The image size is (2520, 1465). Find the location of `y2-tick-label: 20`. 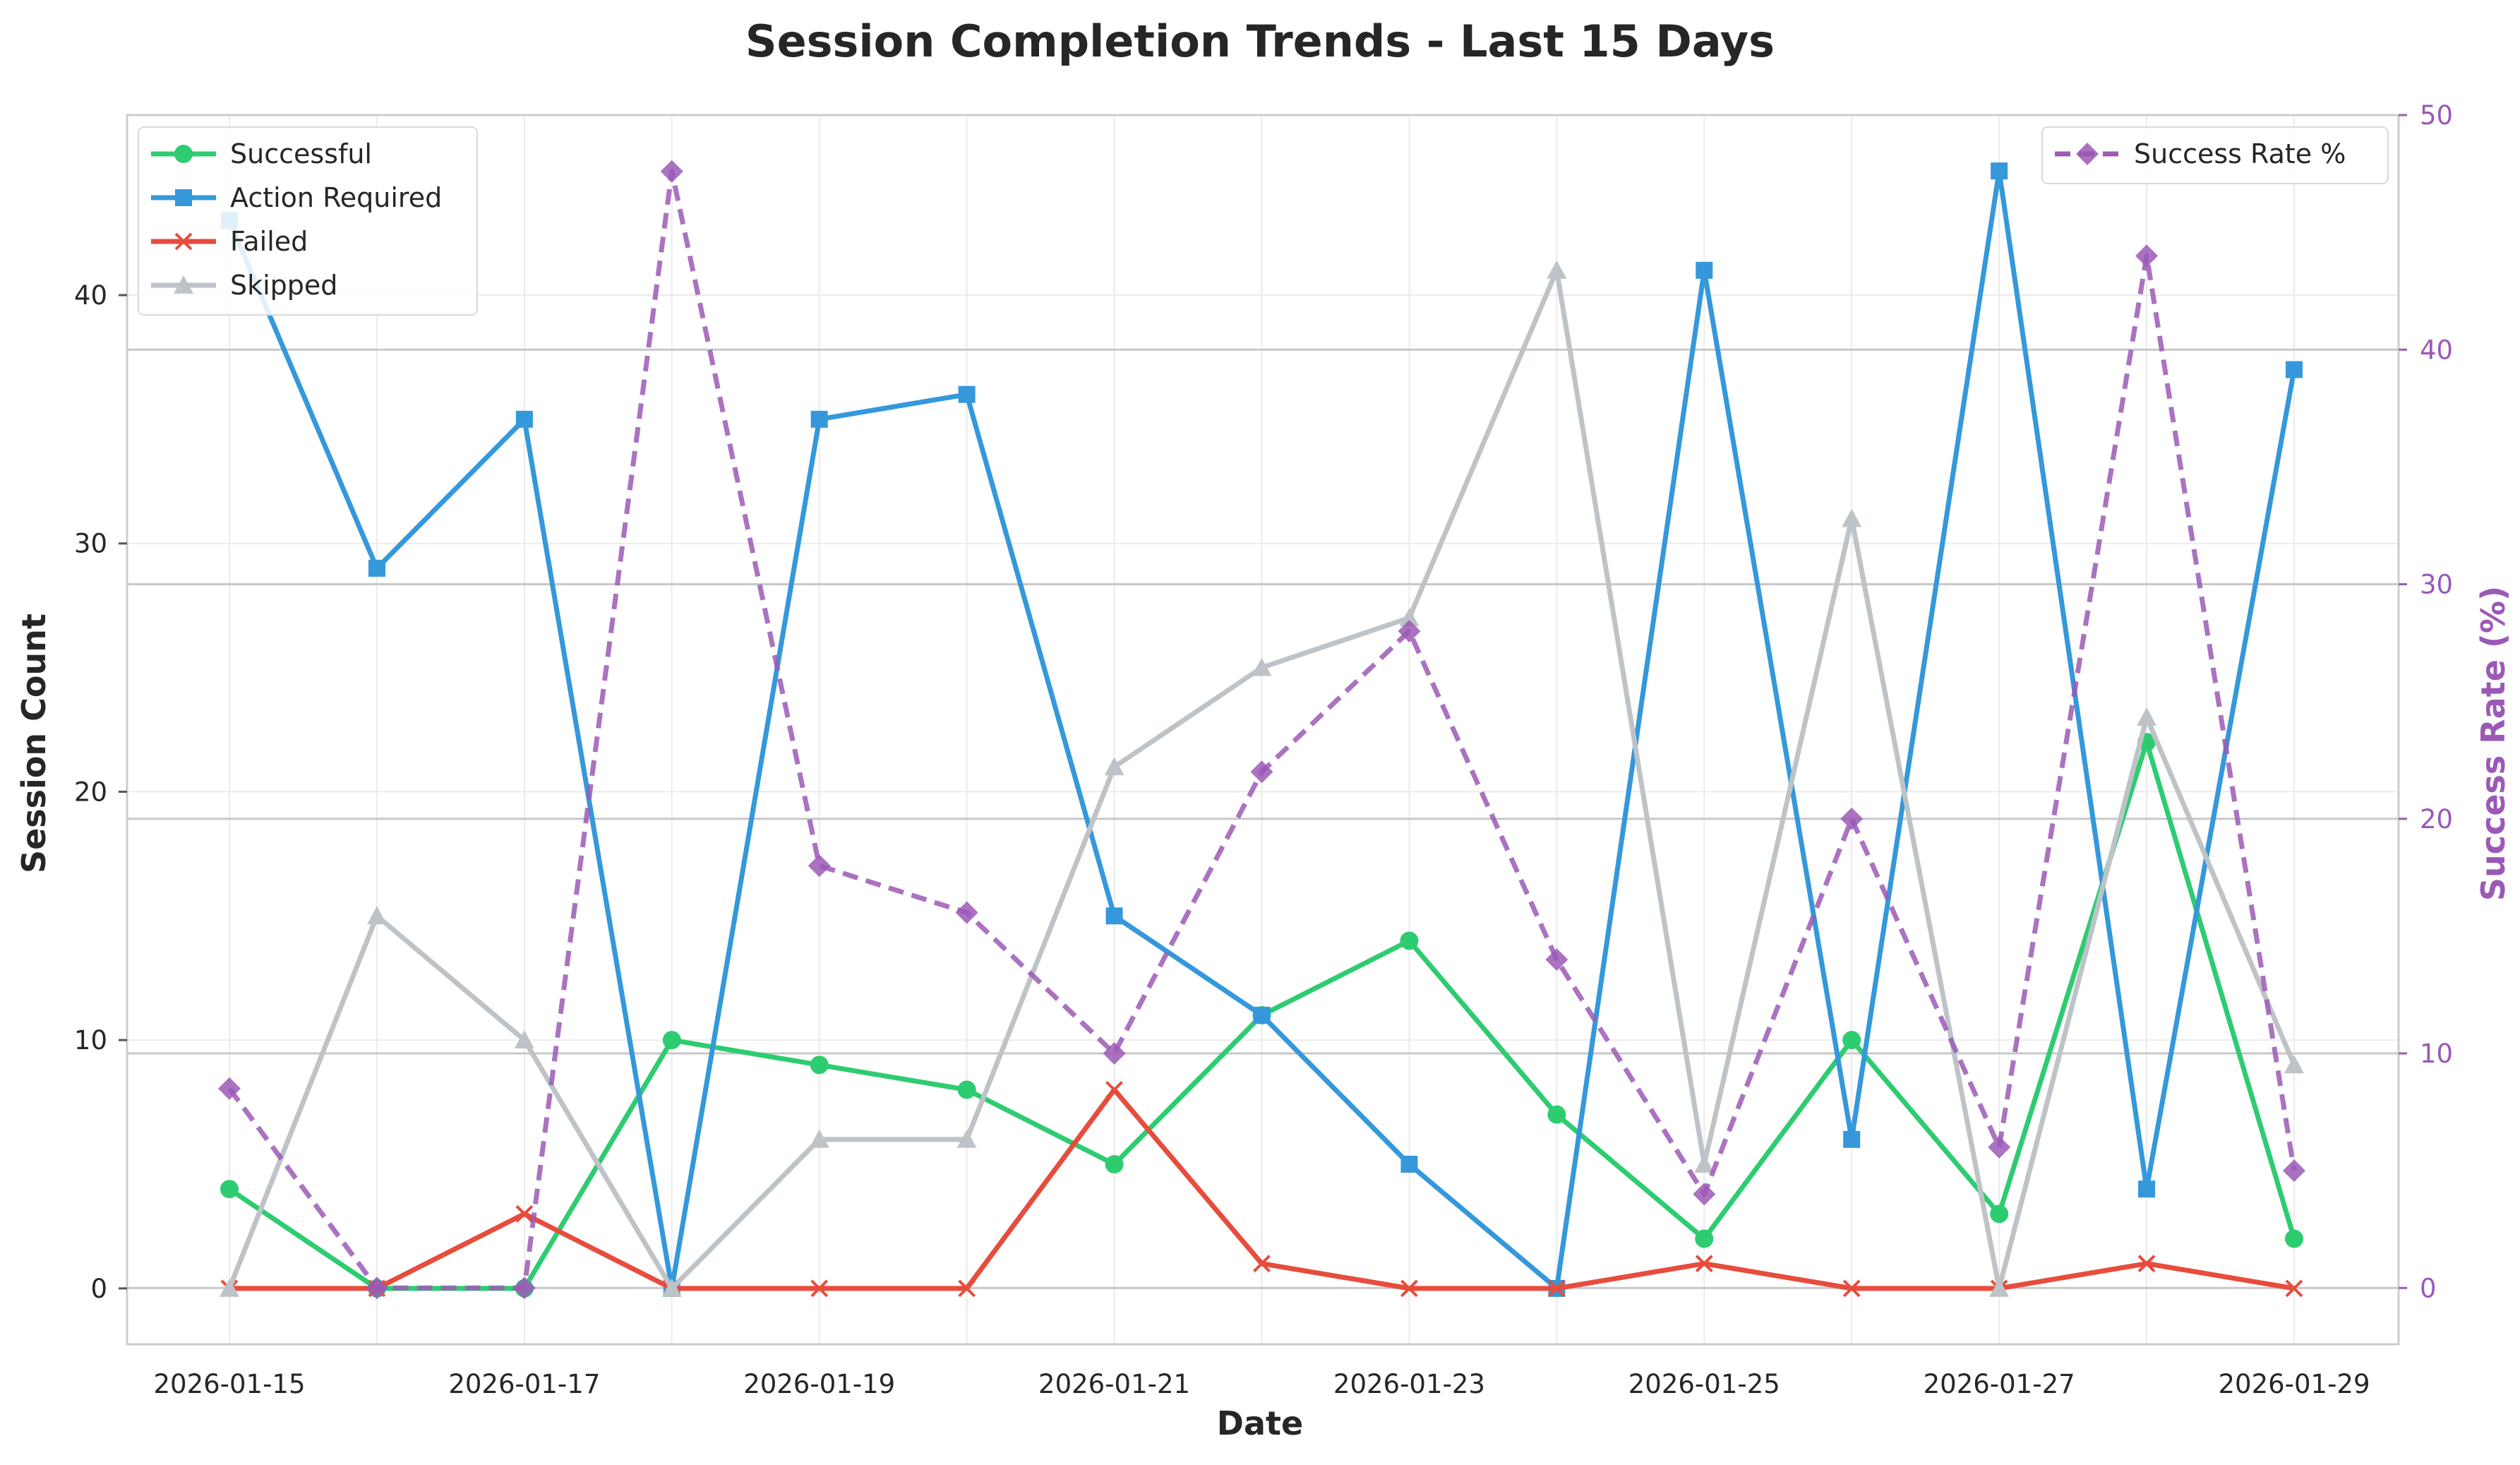

y2-tick-label: 20 is located at coordinates (2437, 819).